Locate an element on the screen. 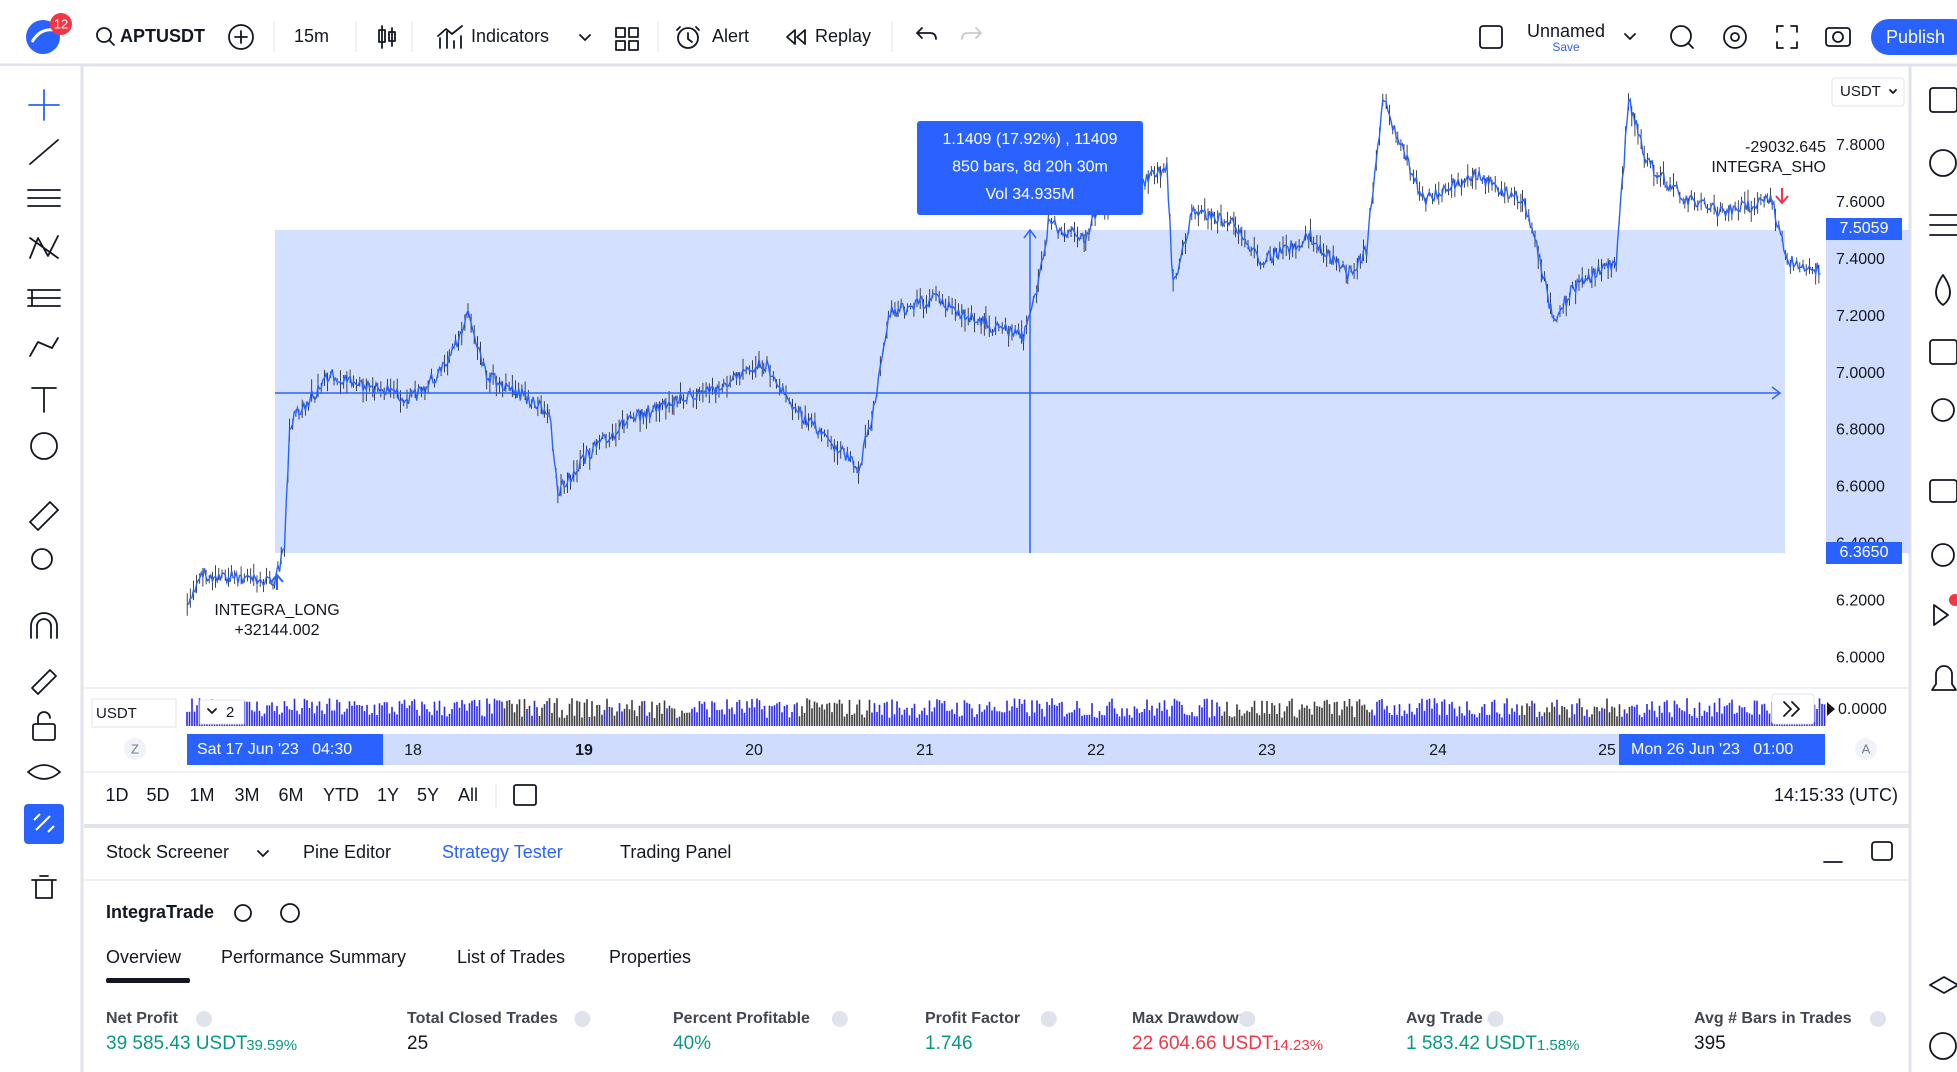 The width and height of the screenshot is (1957, 1072). strategy-alert is located at coordinates (290, 913).